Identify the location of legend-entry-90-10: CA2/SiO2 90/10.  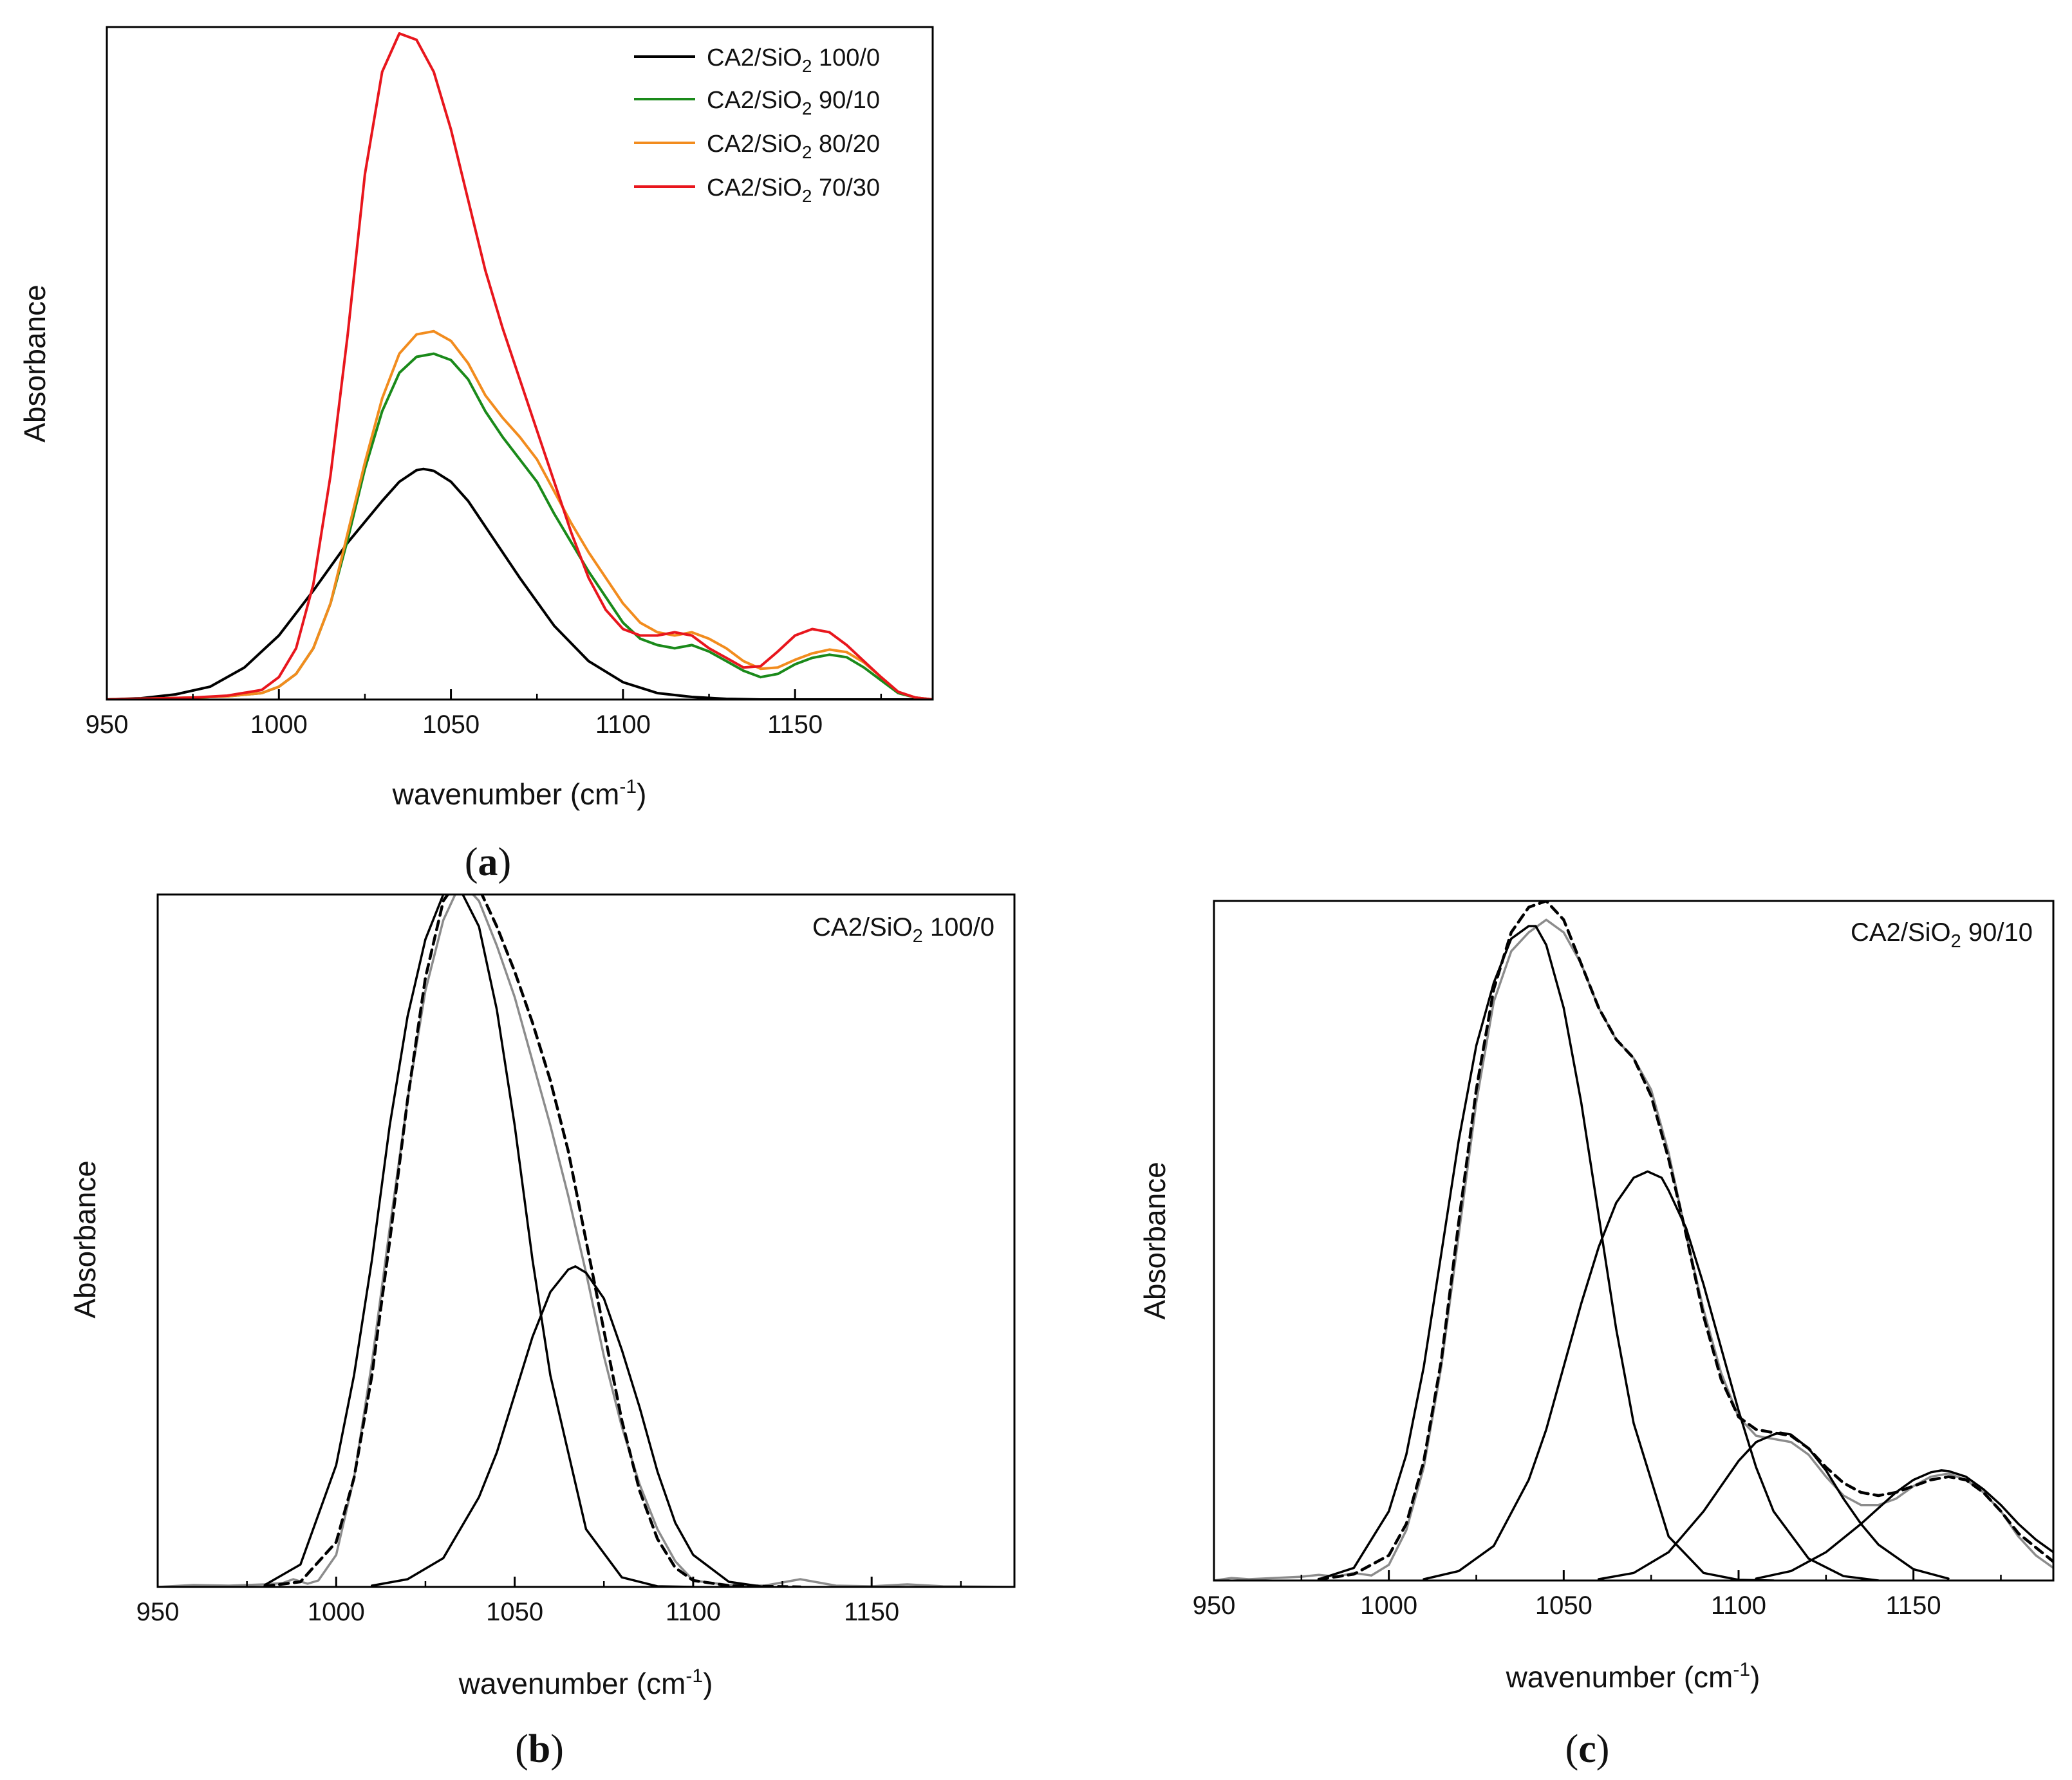
(757, 102).